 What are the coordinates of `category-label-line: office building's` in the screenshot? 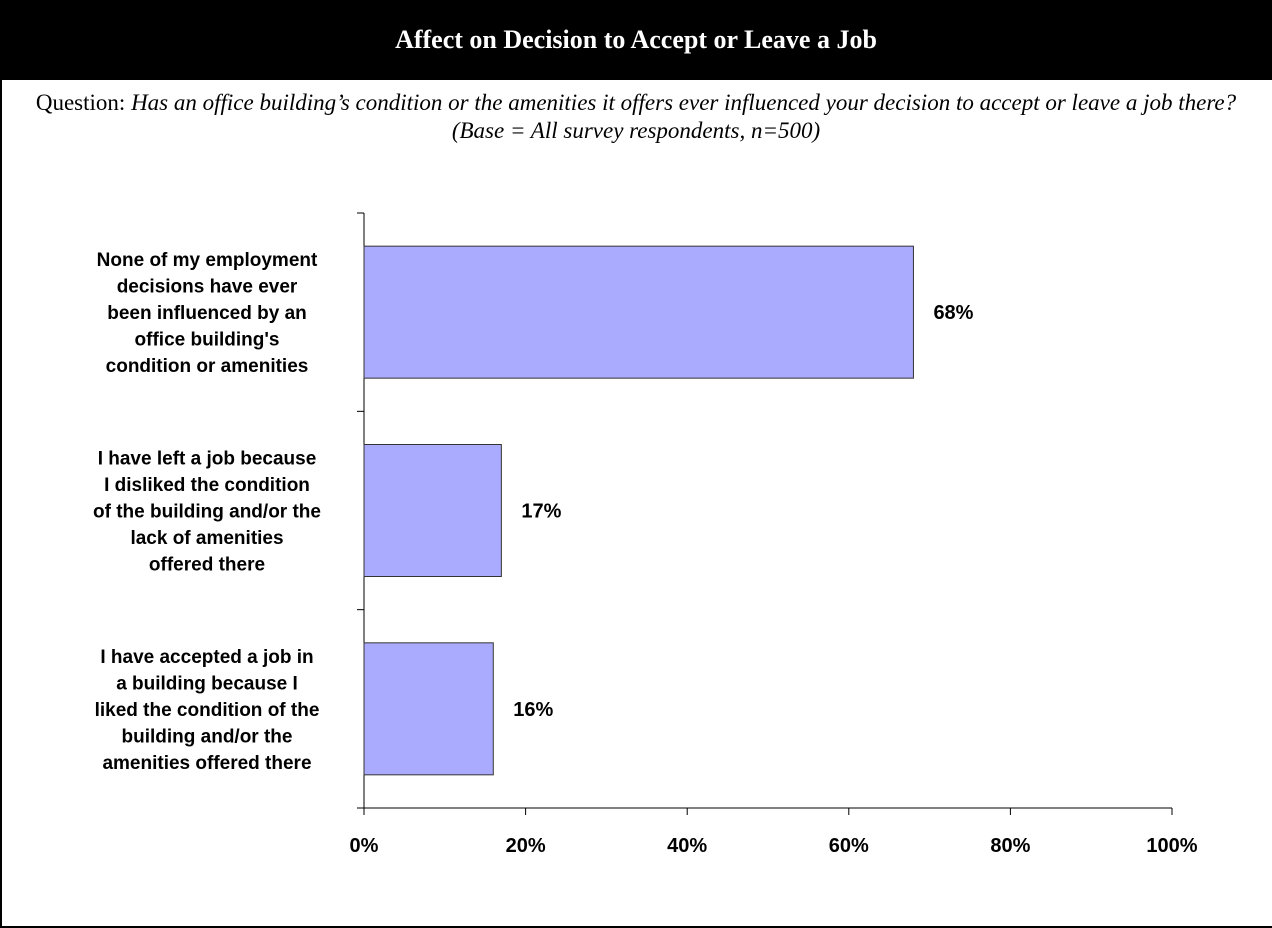 It's located at (207, 340).